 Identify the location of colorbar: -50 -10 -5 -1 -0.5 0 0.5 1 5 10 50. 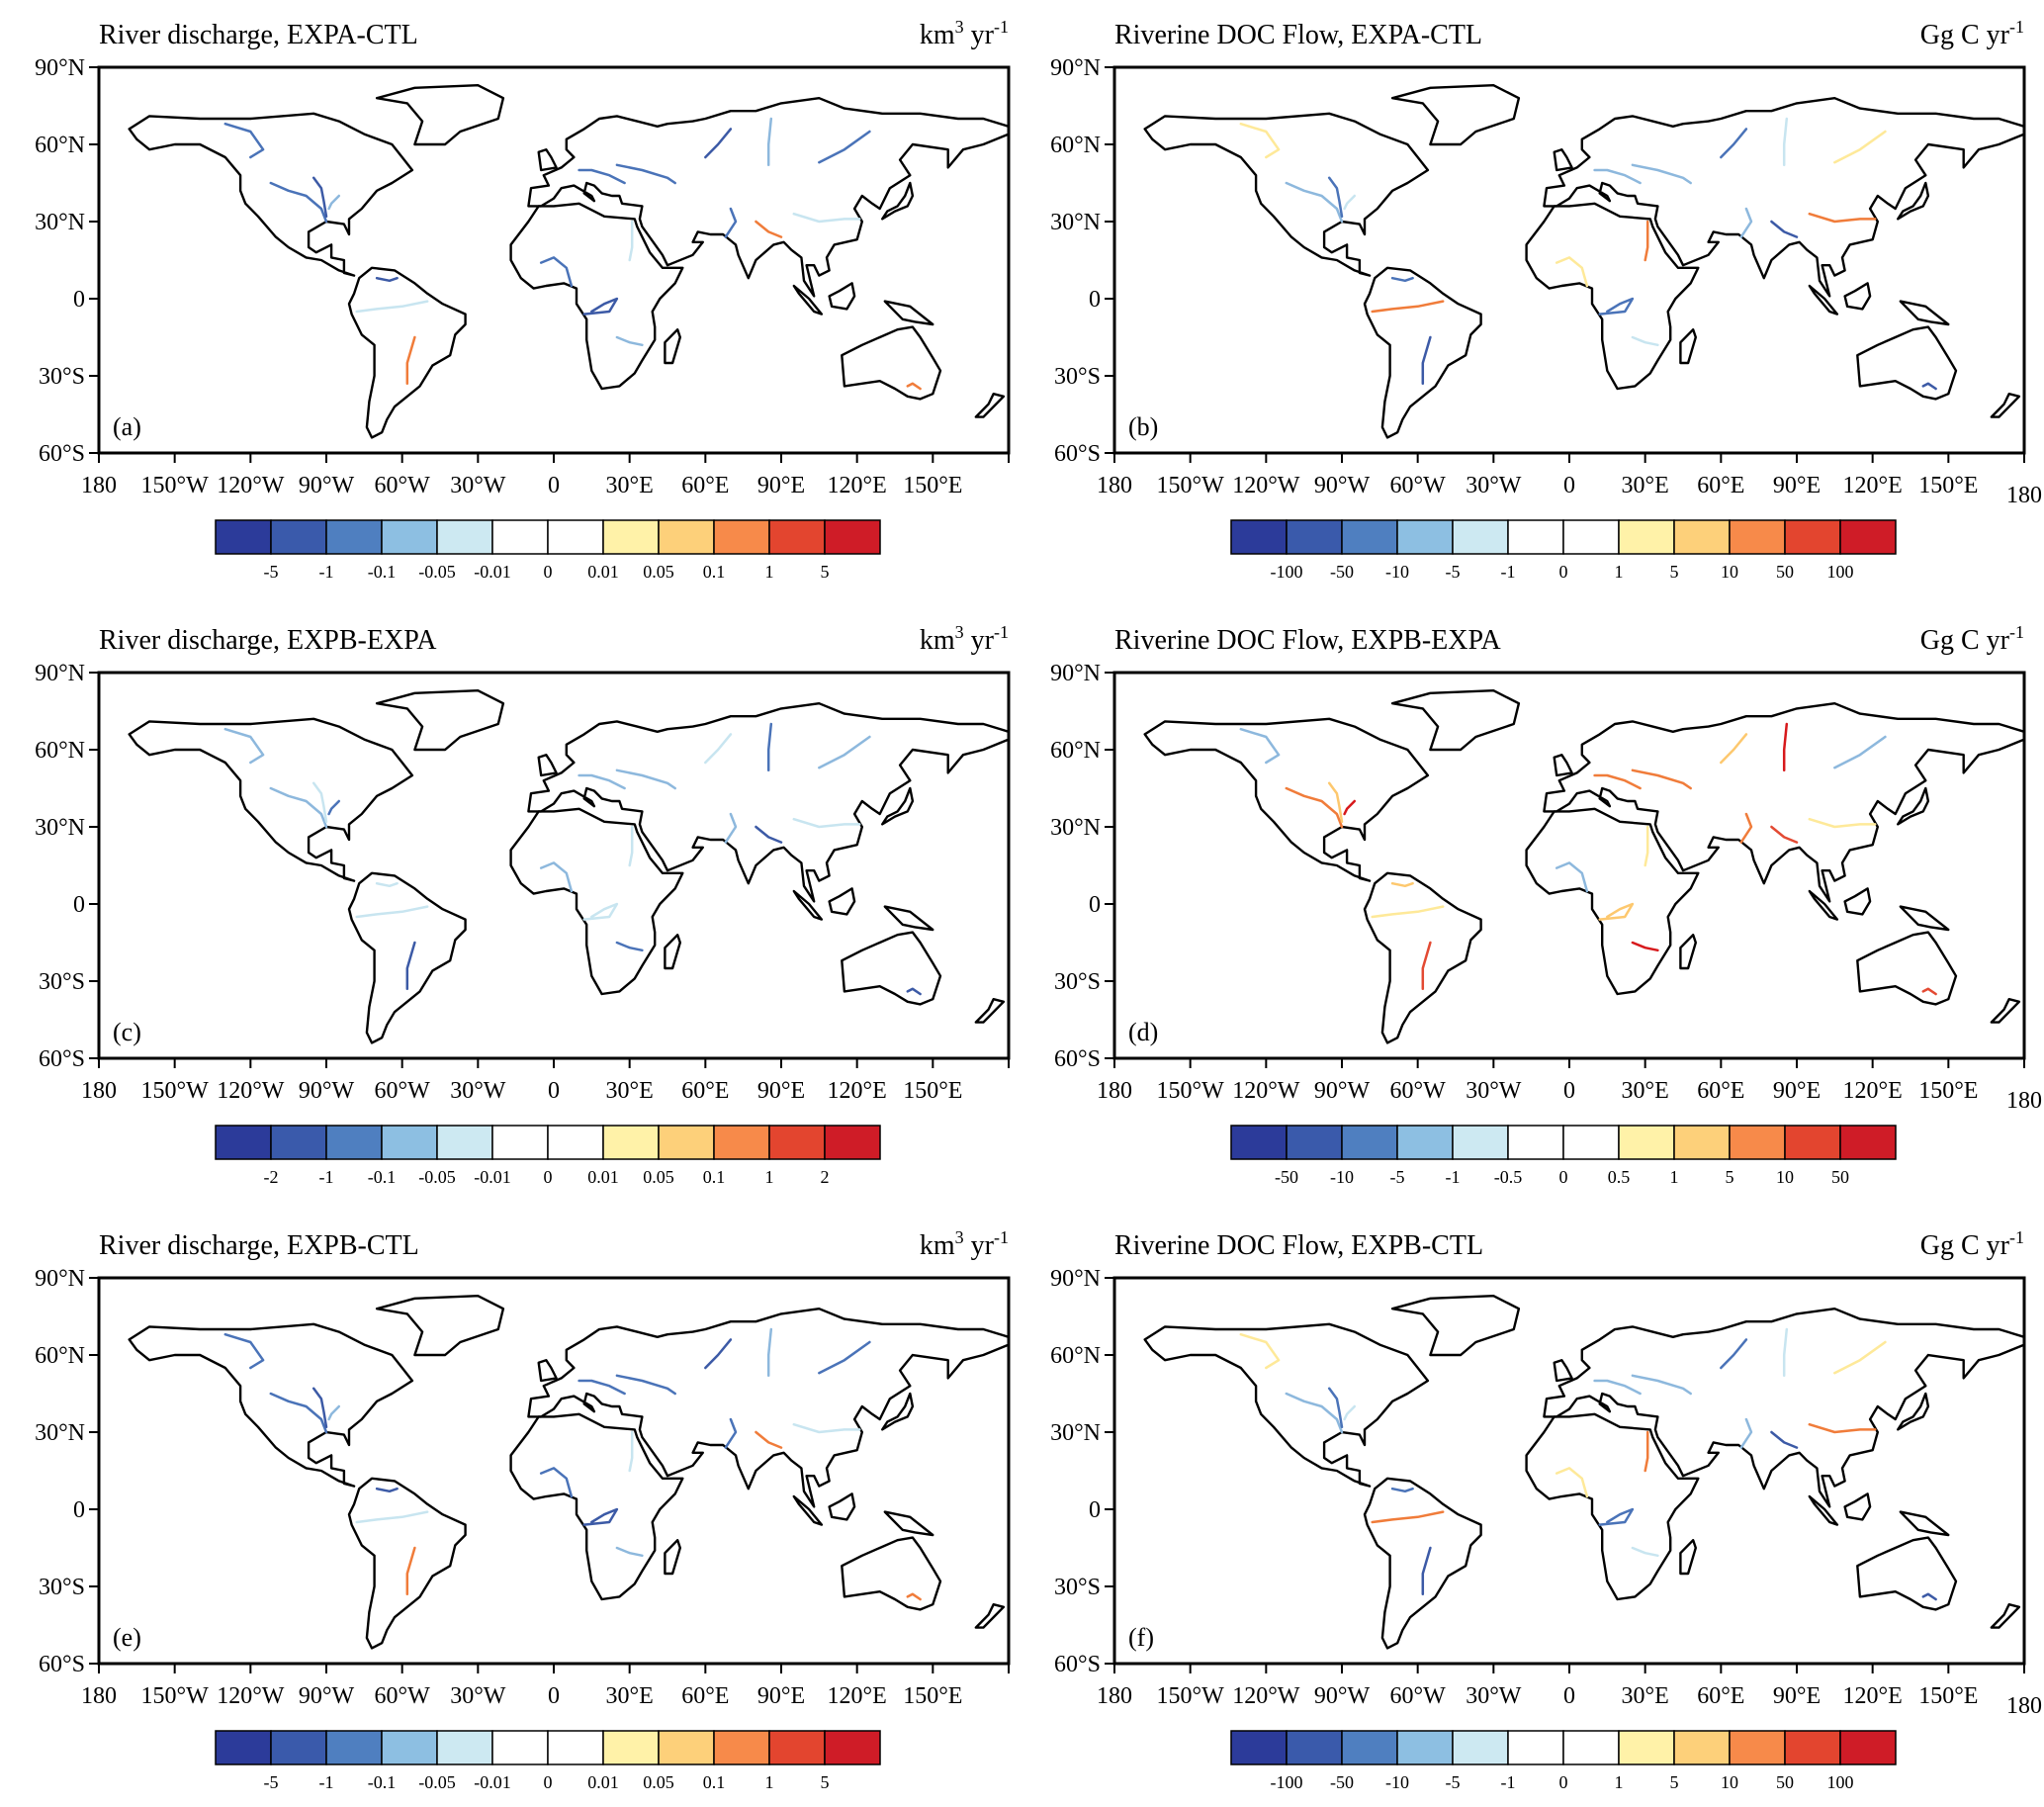
(1563, 1156).